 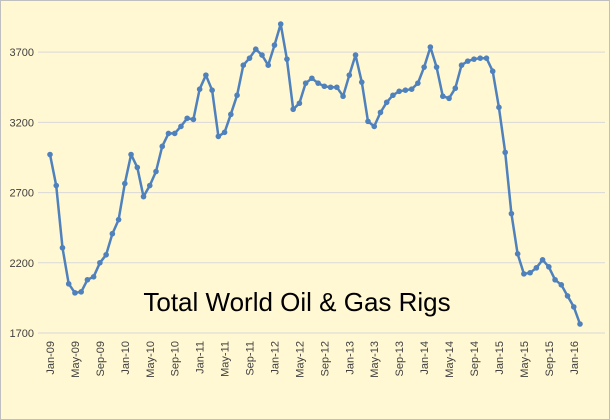 I want to click on x-tick-label: May-12, so click(x=300, y=359).